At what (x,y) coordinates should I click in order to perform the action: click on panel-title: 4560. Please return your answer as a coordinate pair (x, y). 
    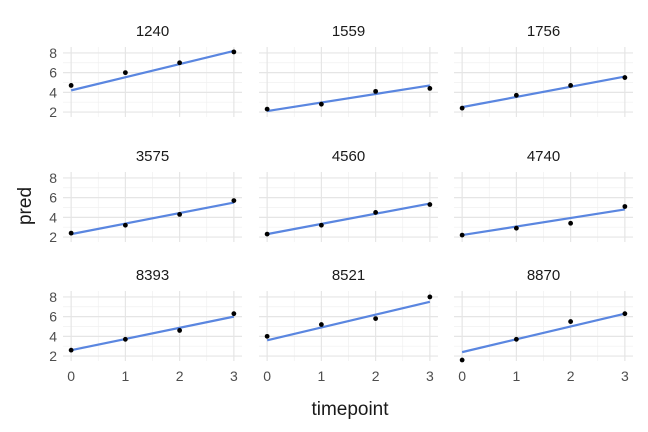
    Looking at the image, I should click on (348, 156).